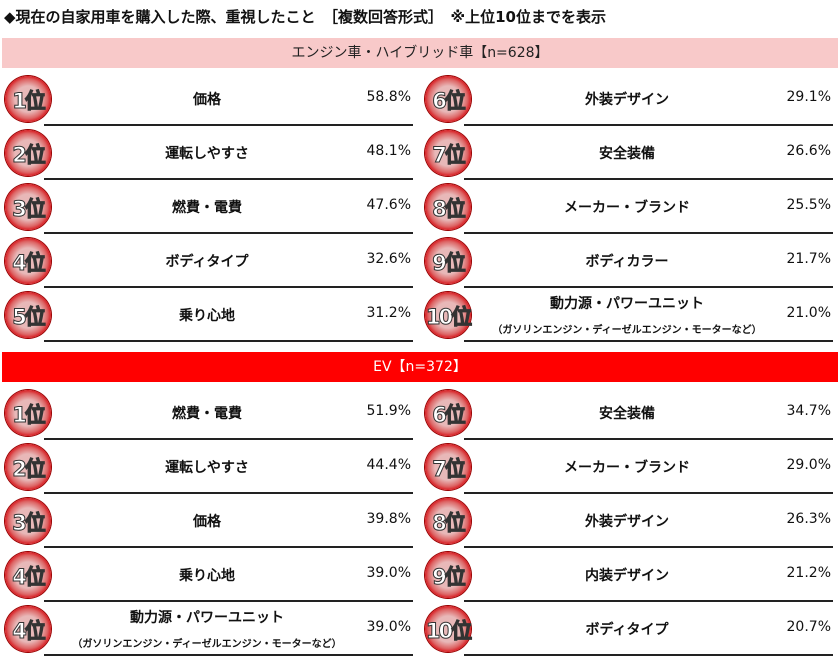 The width and height of the screenshot is (840, 659). I want to click on ranking-row: 2位 運転しやすさ 48.1%, so click(209, 153).